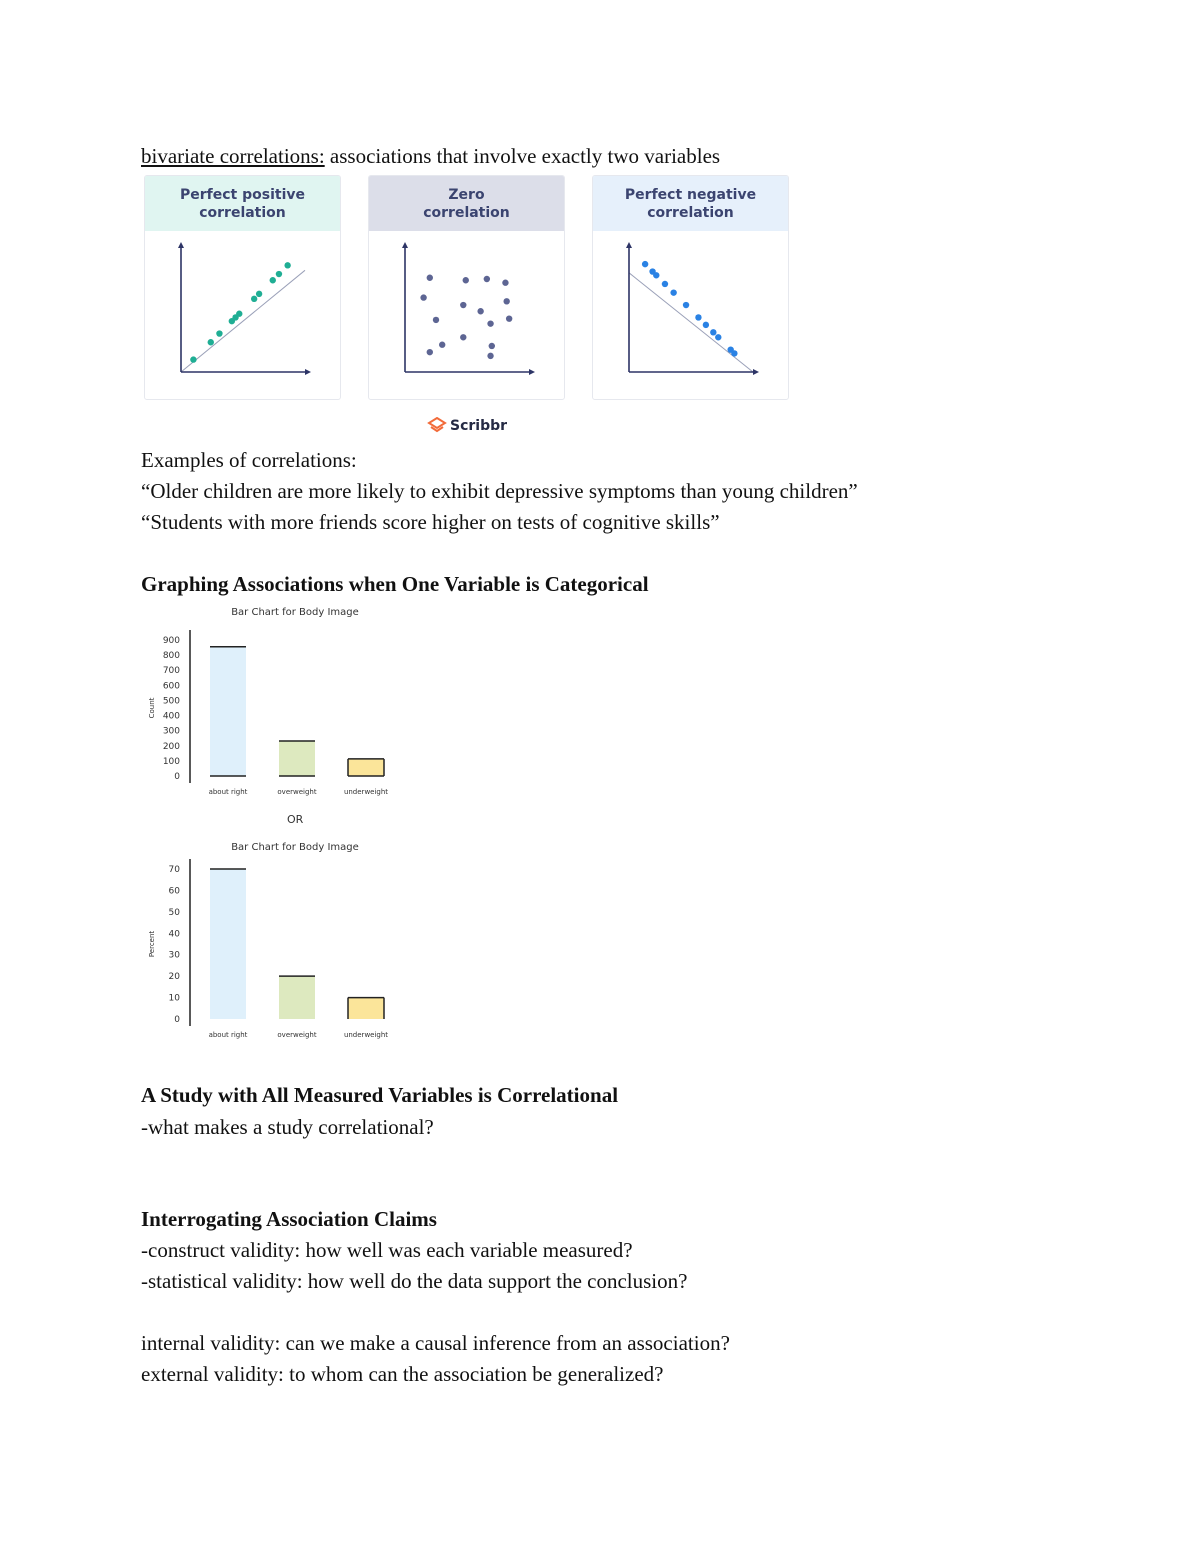 This screenshot has width=1200, height=1553. What do you see at coordinates (152, 944) in the screenshot?
I see `y-axis-label: Percent` at bounding box center [152, 944].